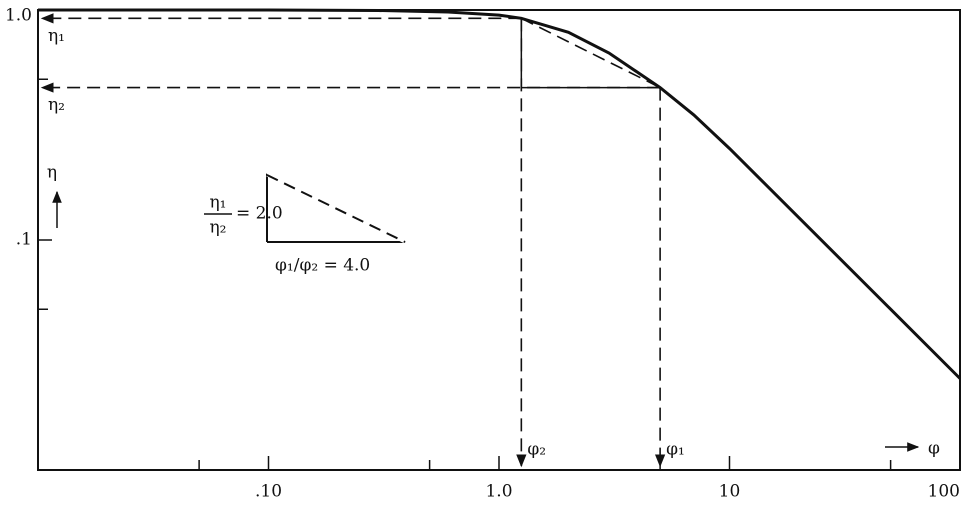 This screenshot has height=505, width=980. Describe the element at coordinates (24, 240) in the screenshot. I see `y-tick-label: .1` at that location.